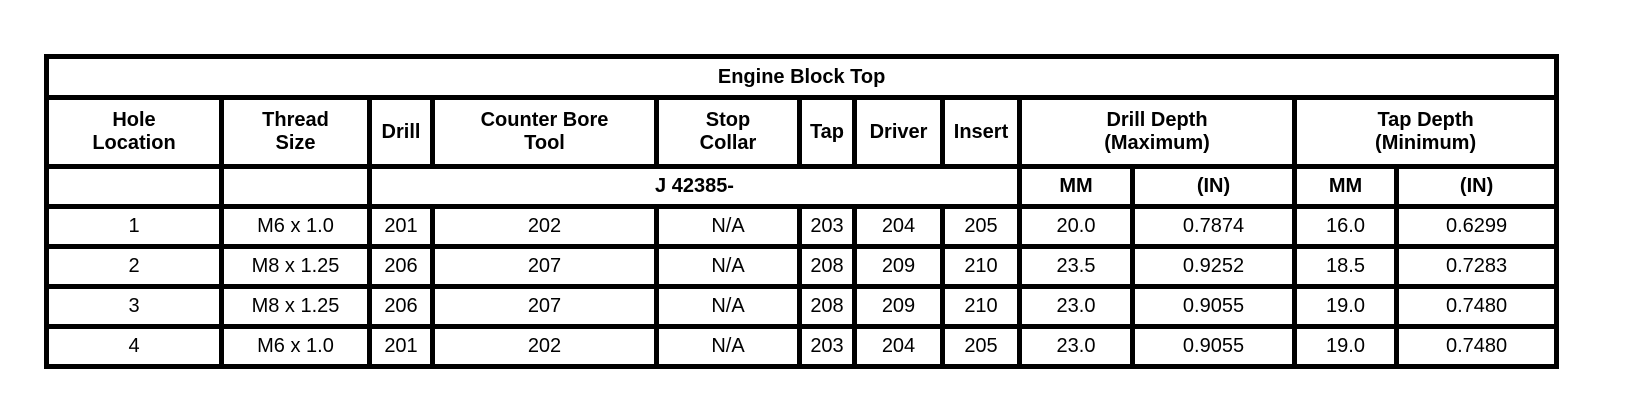 This screenshot has width=1632, height=404. I want to click on col-header-counter-bore-tool: Counter Bore Tool, so click(544, 132).